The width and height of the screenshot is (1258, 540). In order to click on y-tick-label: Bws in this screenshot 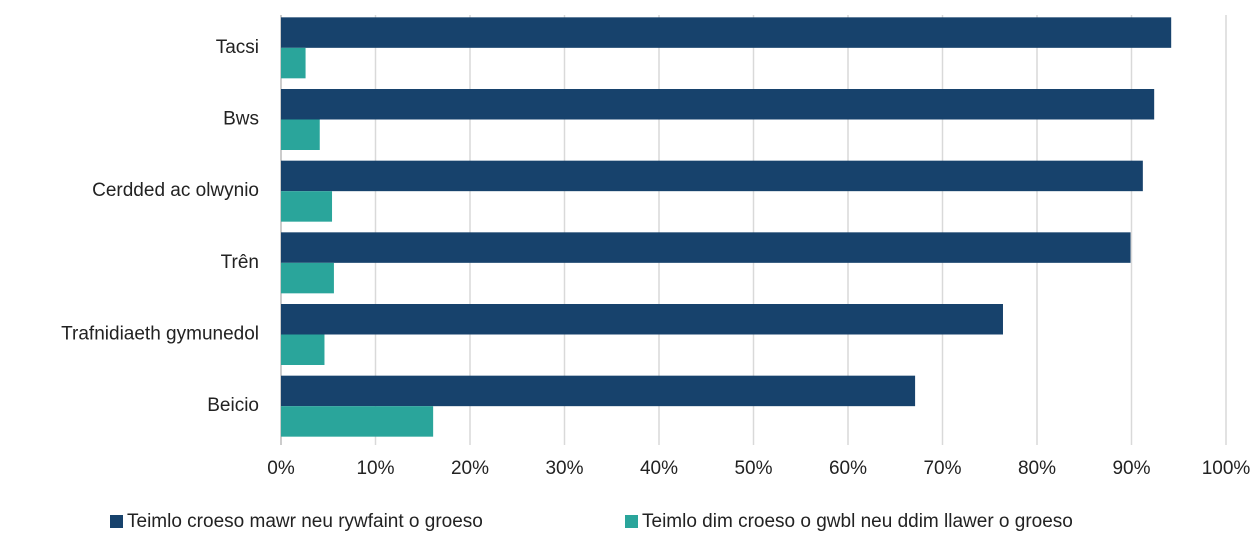, I will do `click(241, 119)`.